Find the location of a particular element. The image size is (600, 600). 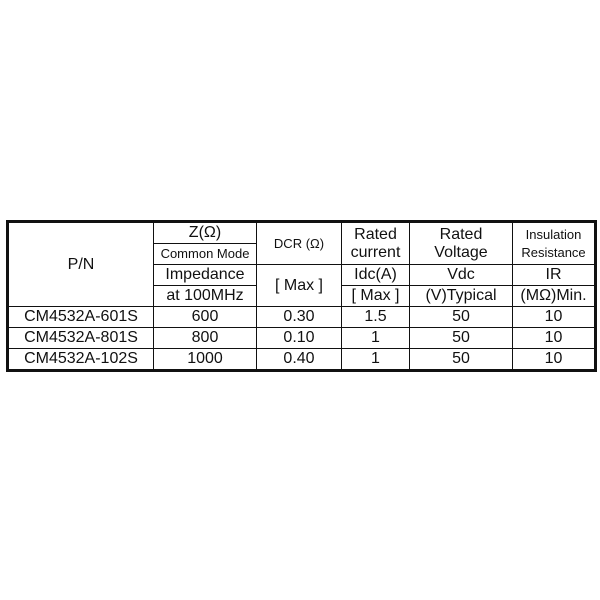

insulation-line2: Resistance is located at coordinates (553, 252).